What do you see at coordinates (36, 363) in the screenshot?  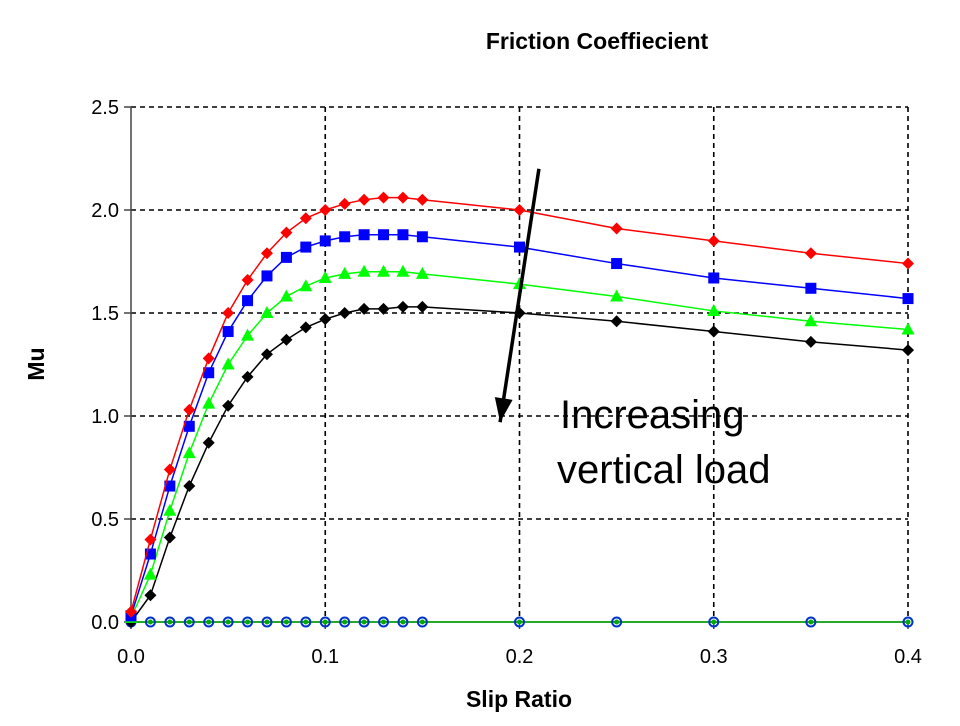 I see `y-axis-title: Mu` at bounding box center [36, 363].